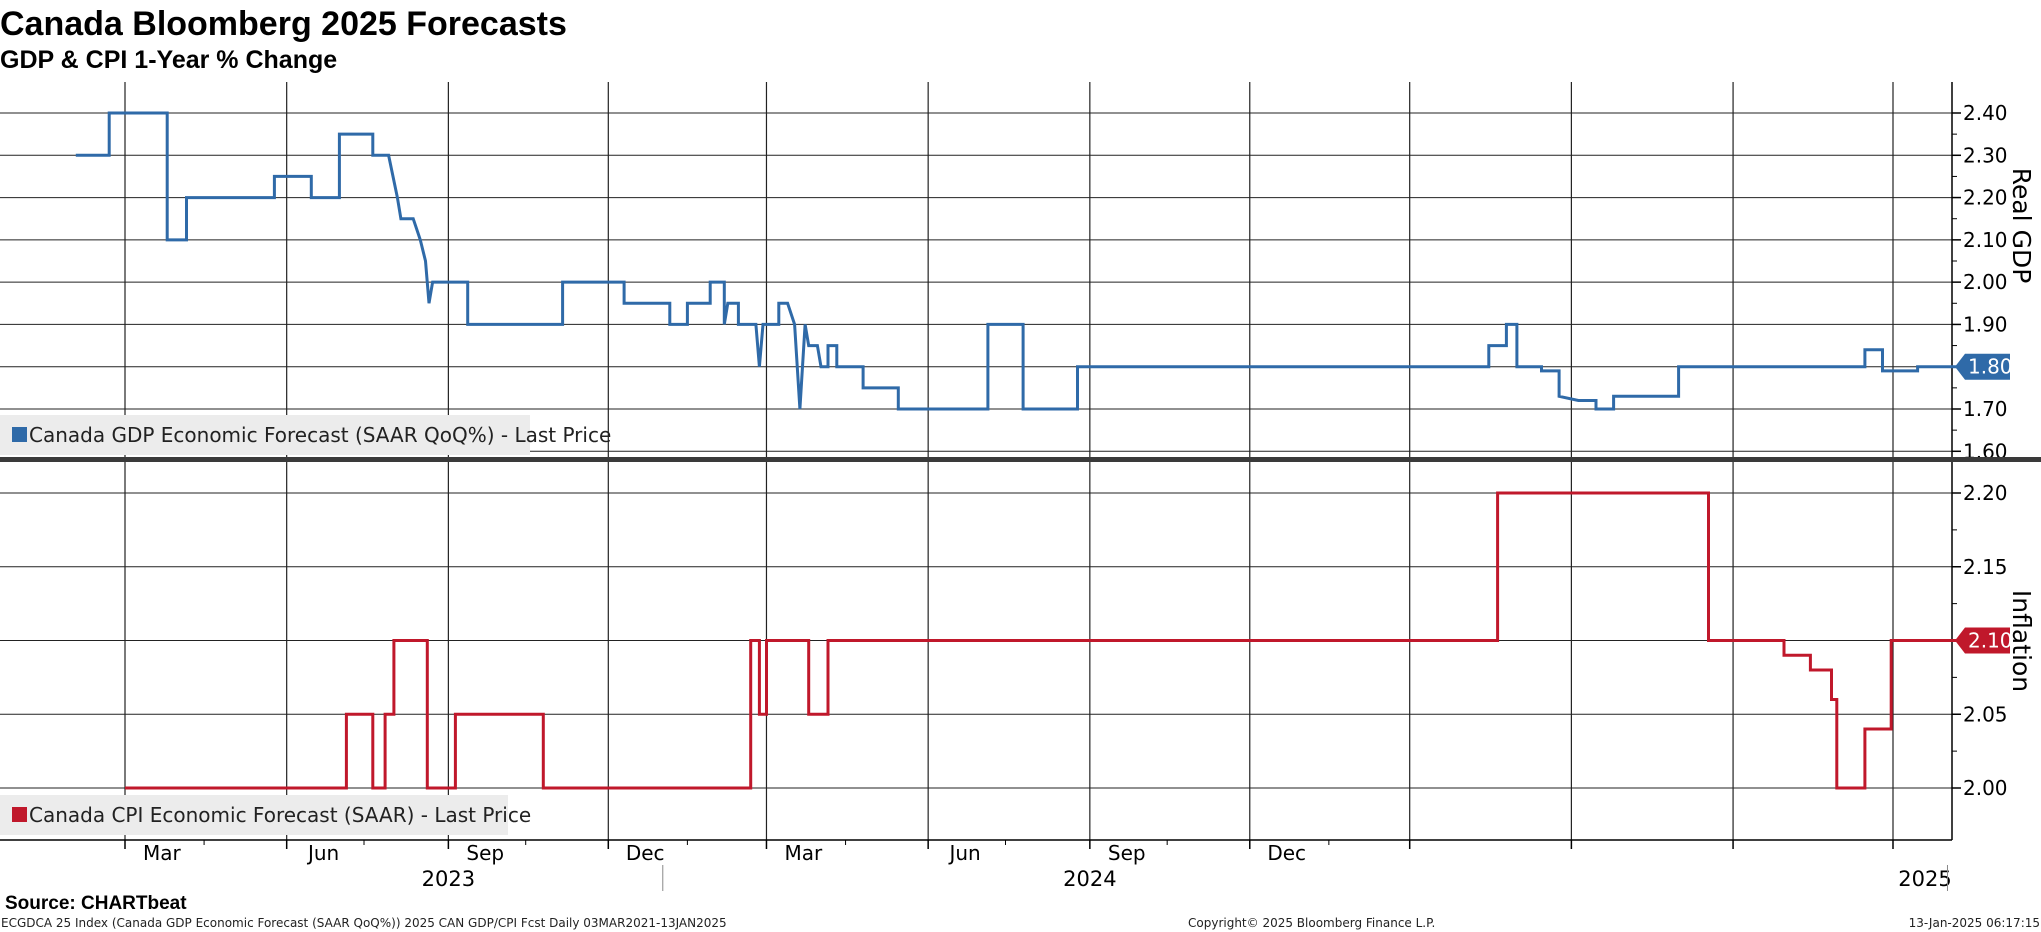 This screenshot has height=932, width=2041. I want to click on chart-title: Canada Bloomberg 2025 Forecasts, so click(283, 24).